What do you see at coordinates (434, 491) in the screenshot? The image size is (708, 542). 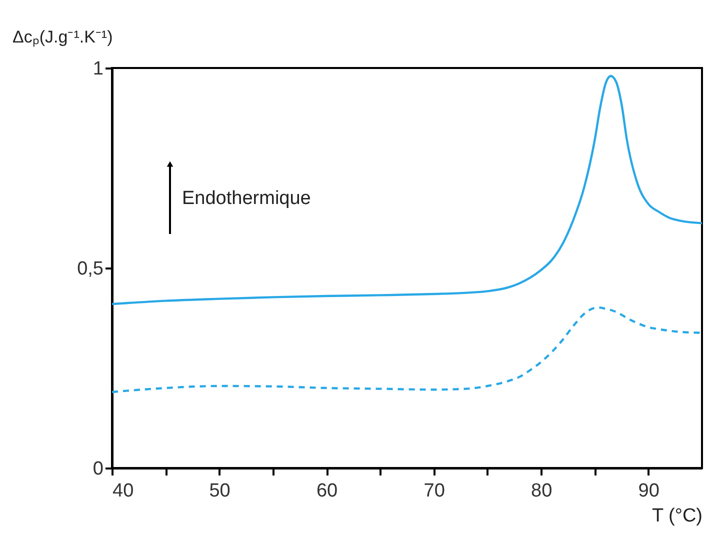 I see `x-tick-label: 70` at bounding box center [434, 491].